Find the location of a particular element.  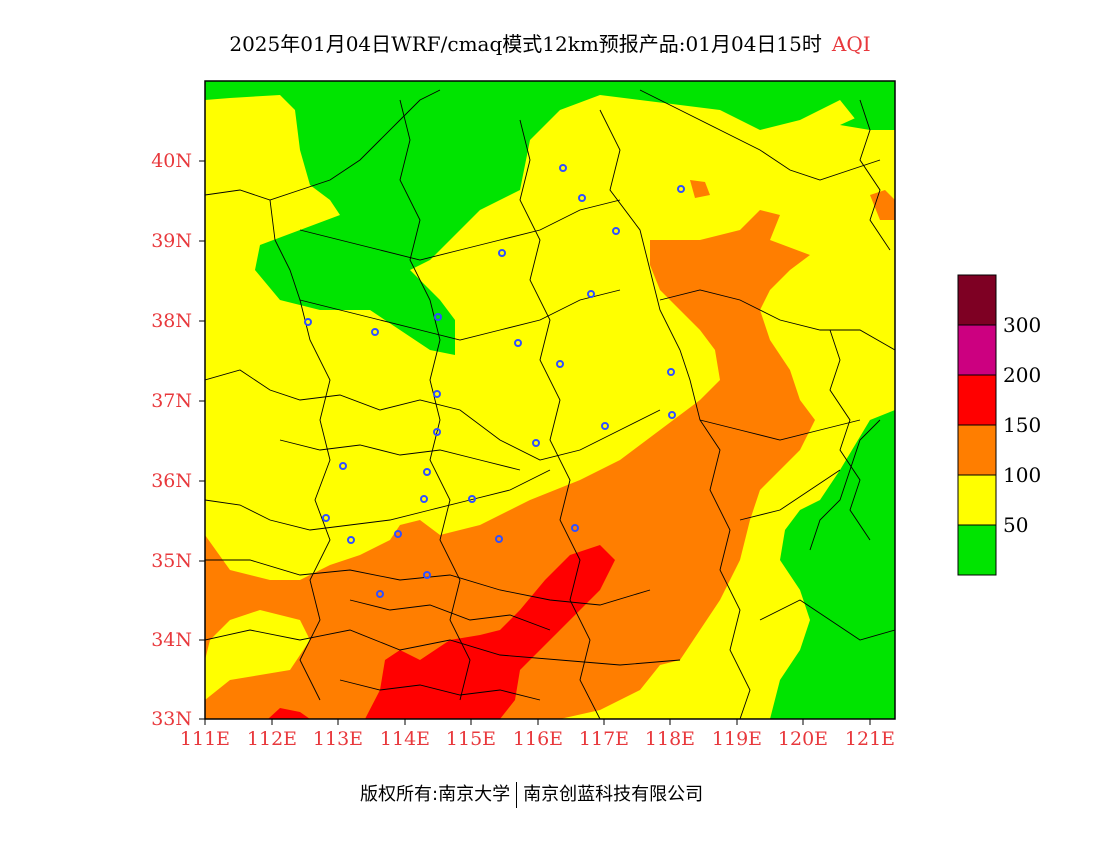

x-tick-label: 120E is located at coordinates (803, 739).